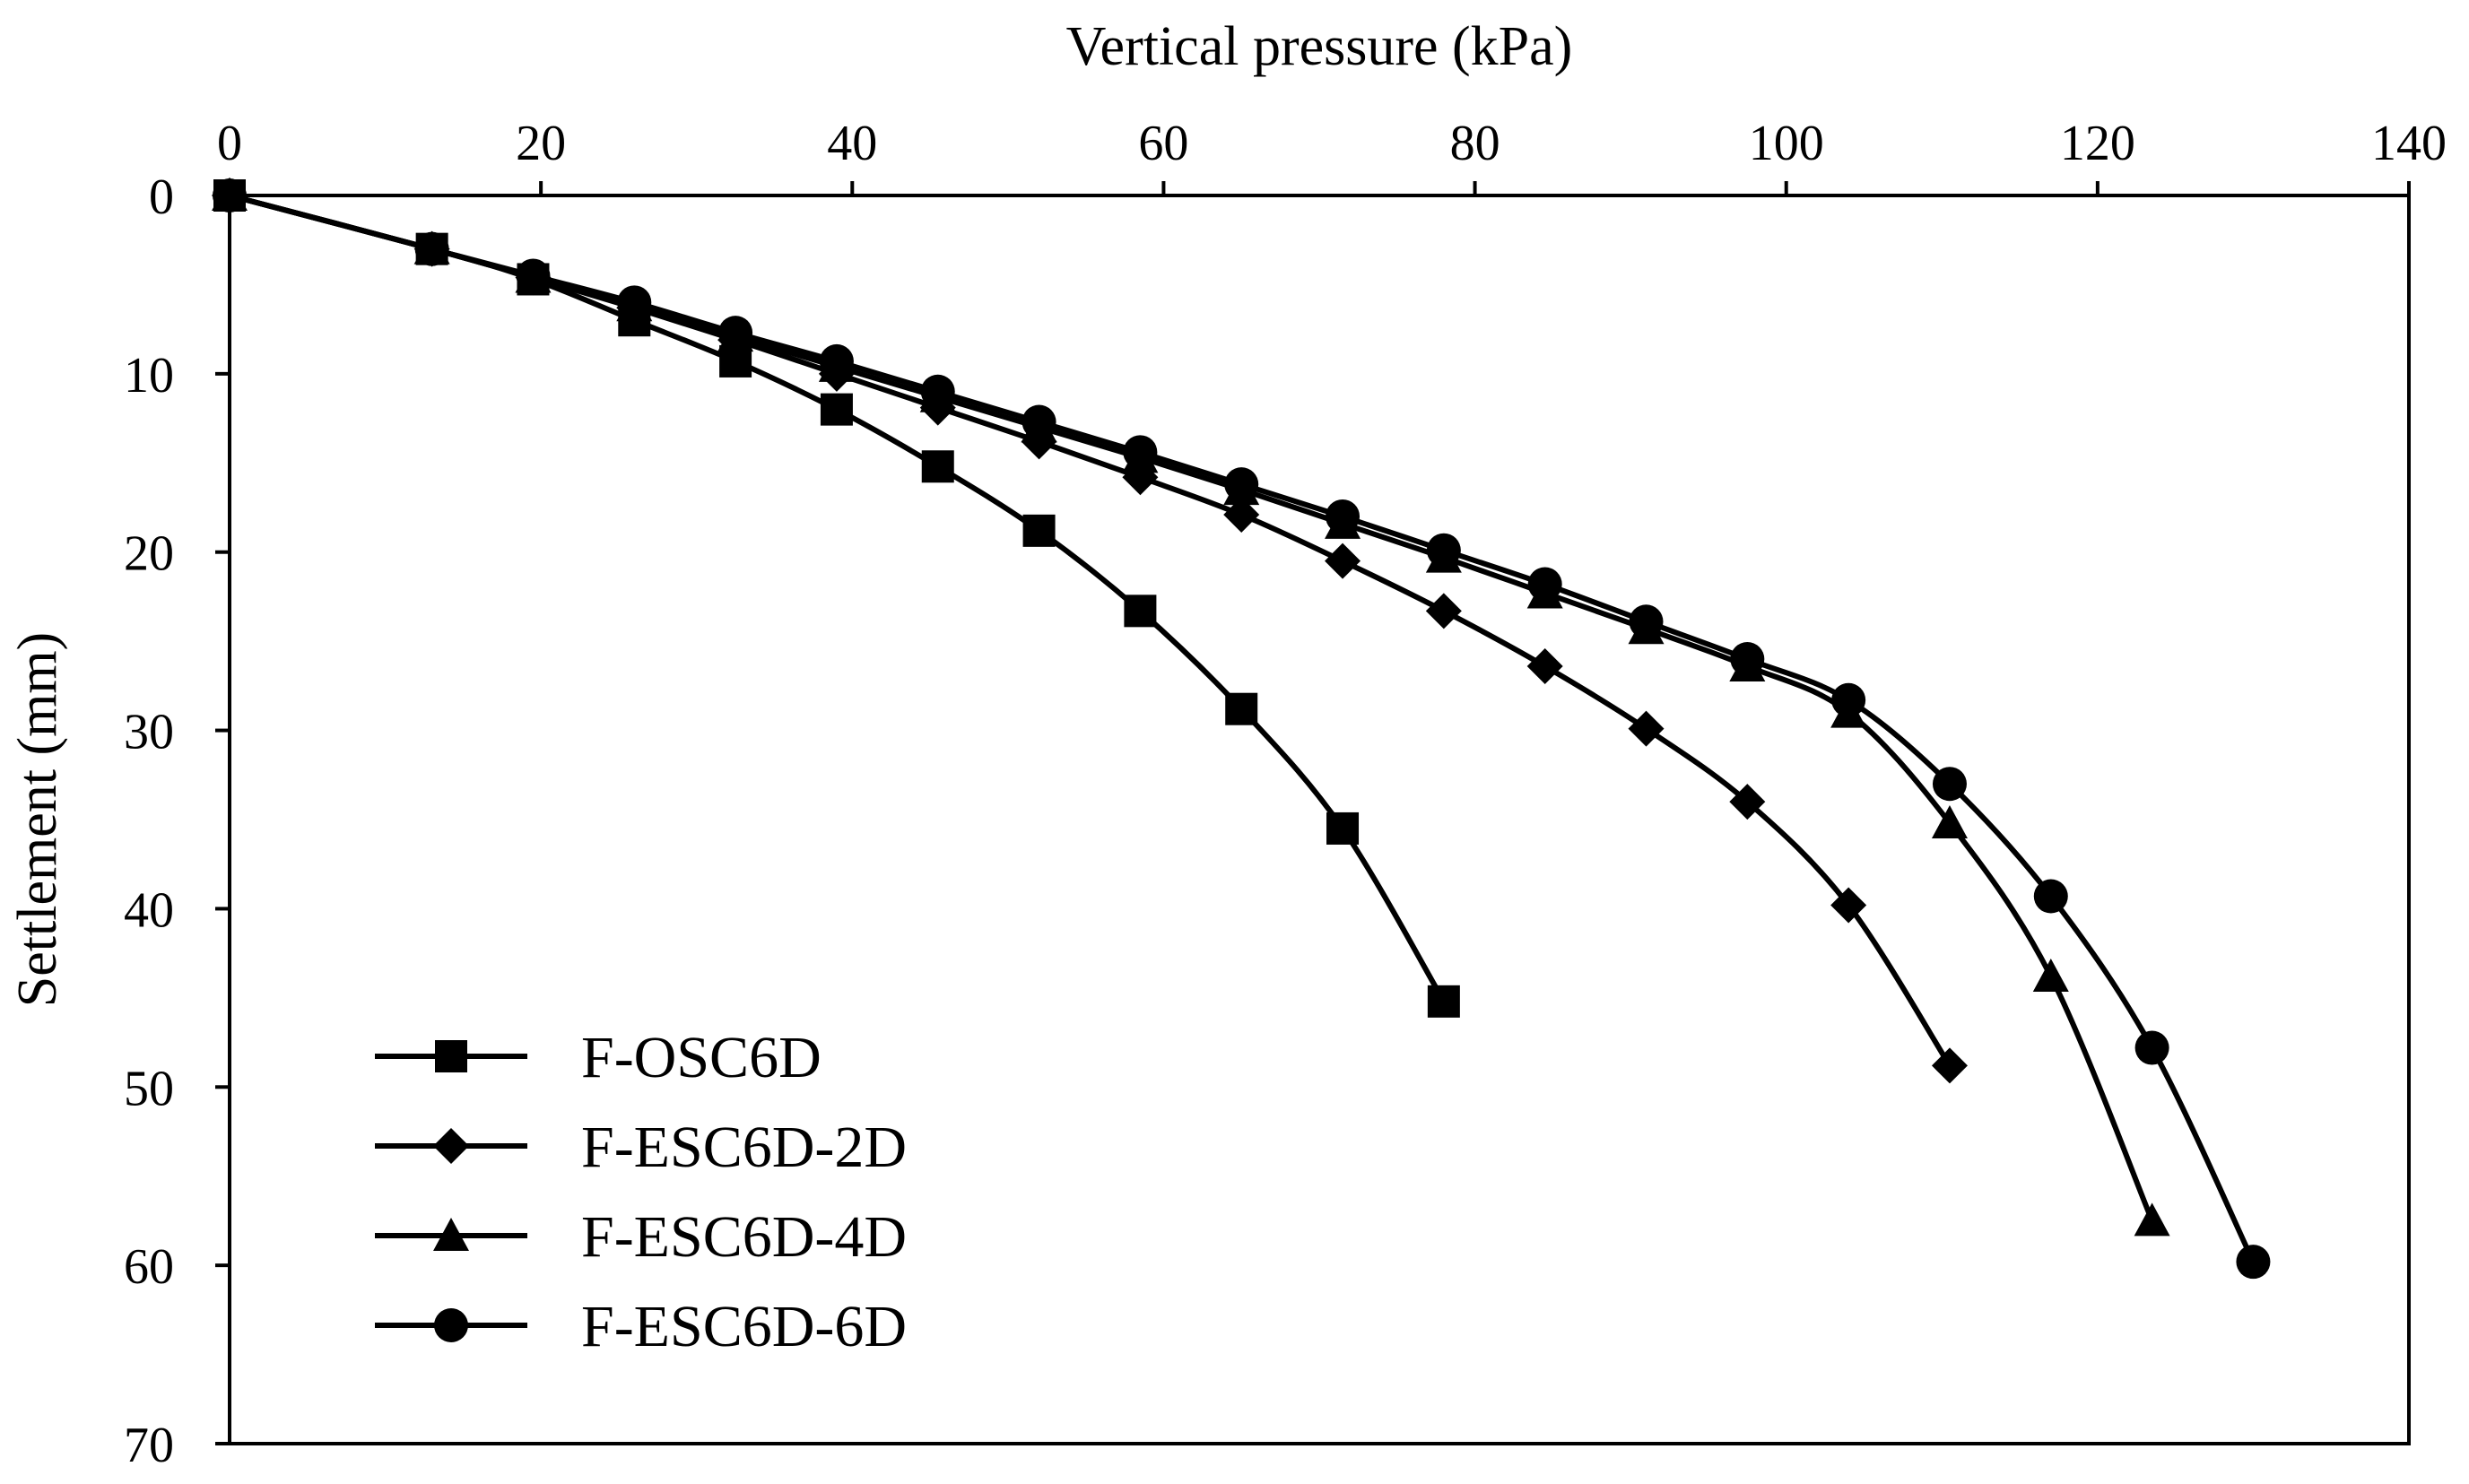 This screenshot has height=1484, width=2469. What do you see at coordinates (541, 144) in the screenshot?
I see `x-tick-label: 20` at bounding box center [541, 144].